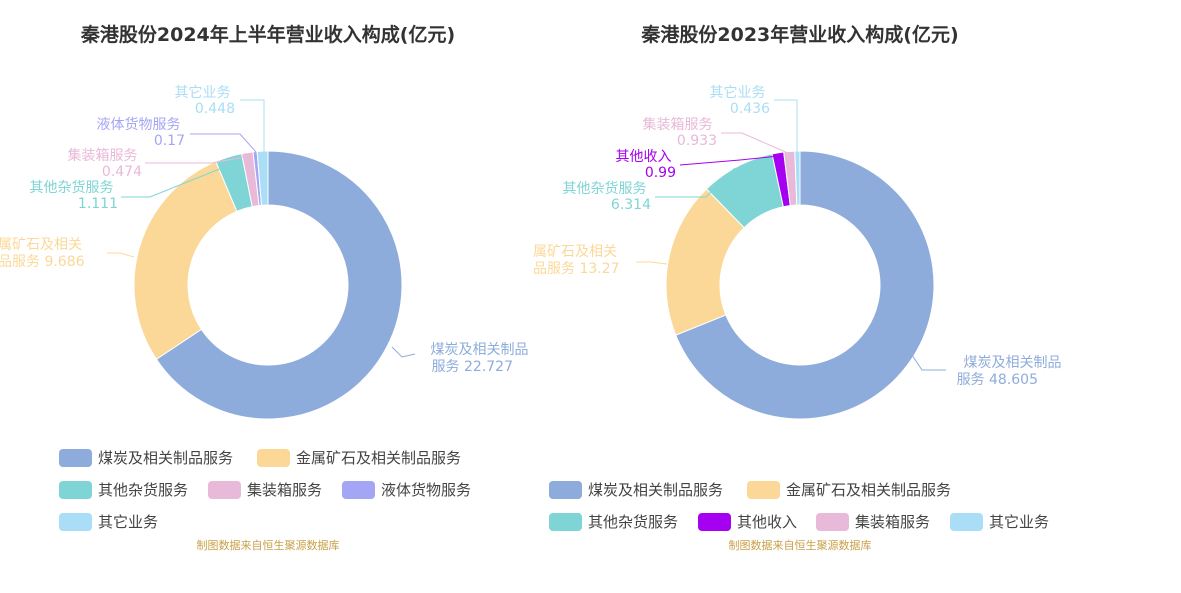  What do you see at coordinates (767, 522) in the screenshot?
I see `legend-label: 其他收入` at bounding box center [767, 522].